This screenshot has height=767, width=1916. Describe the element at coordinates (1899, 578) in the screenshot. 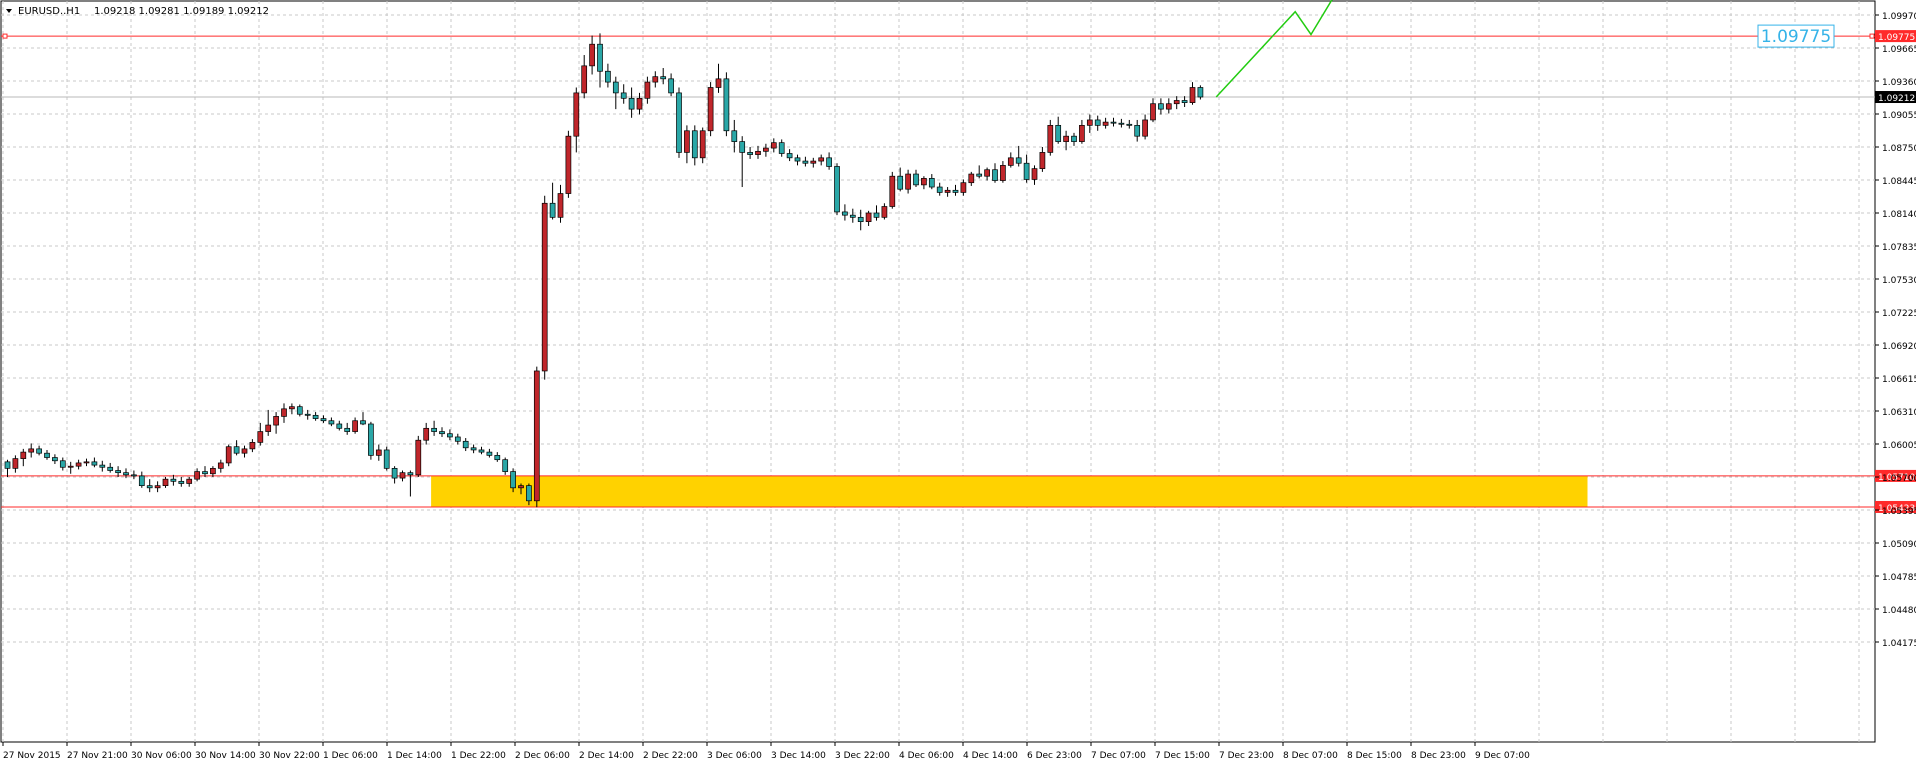

I see `price-tick-label: 1.04785` at that location.